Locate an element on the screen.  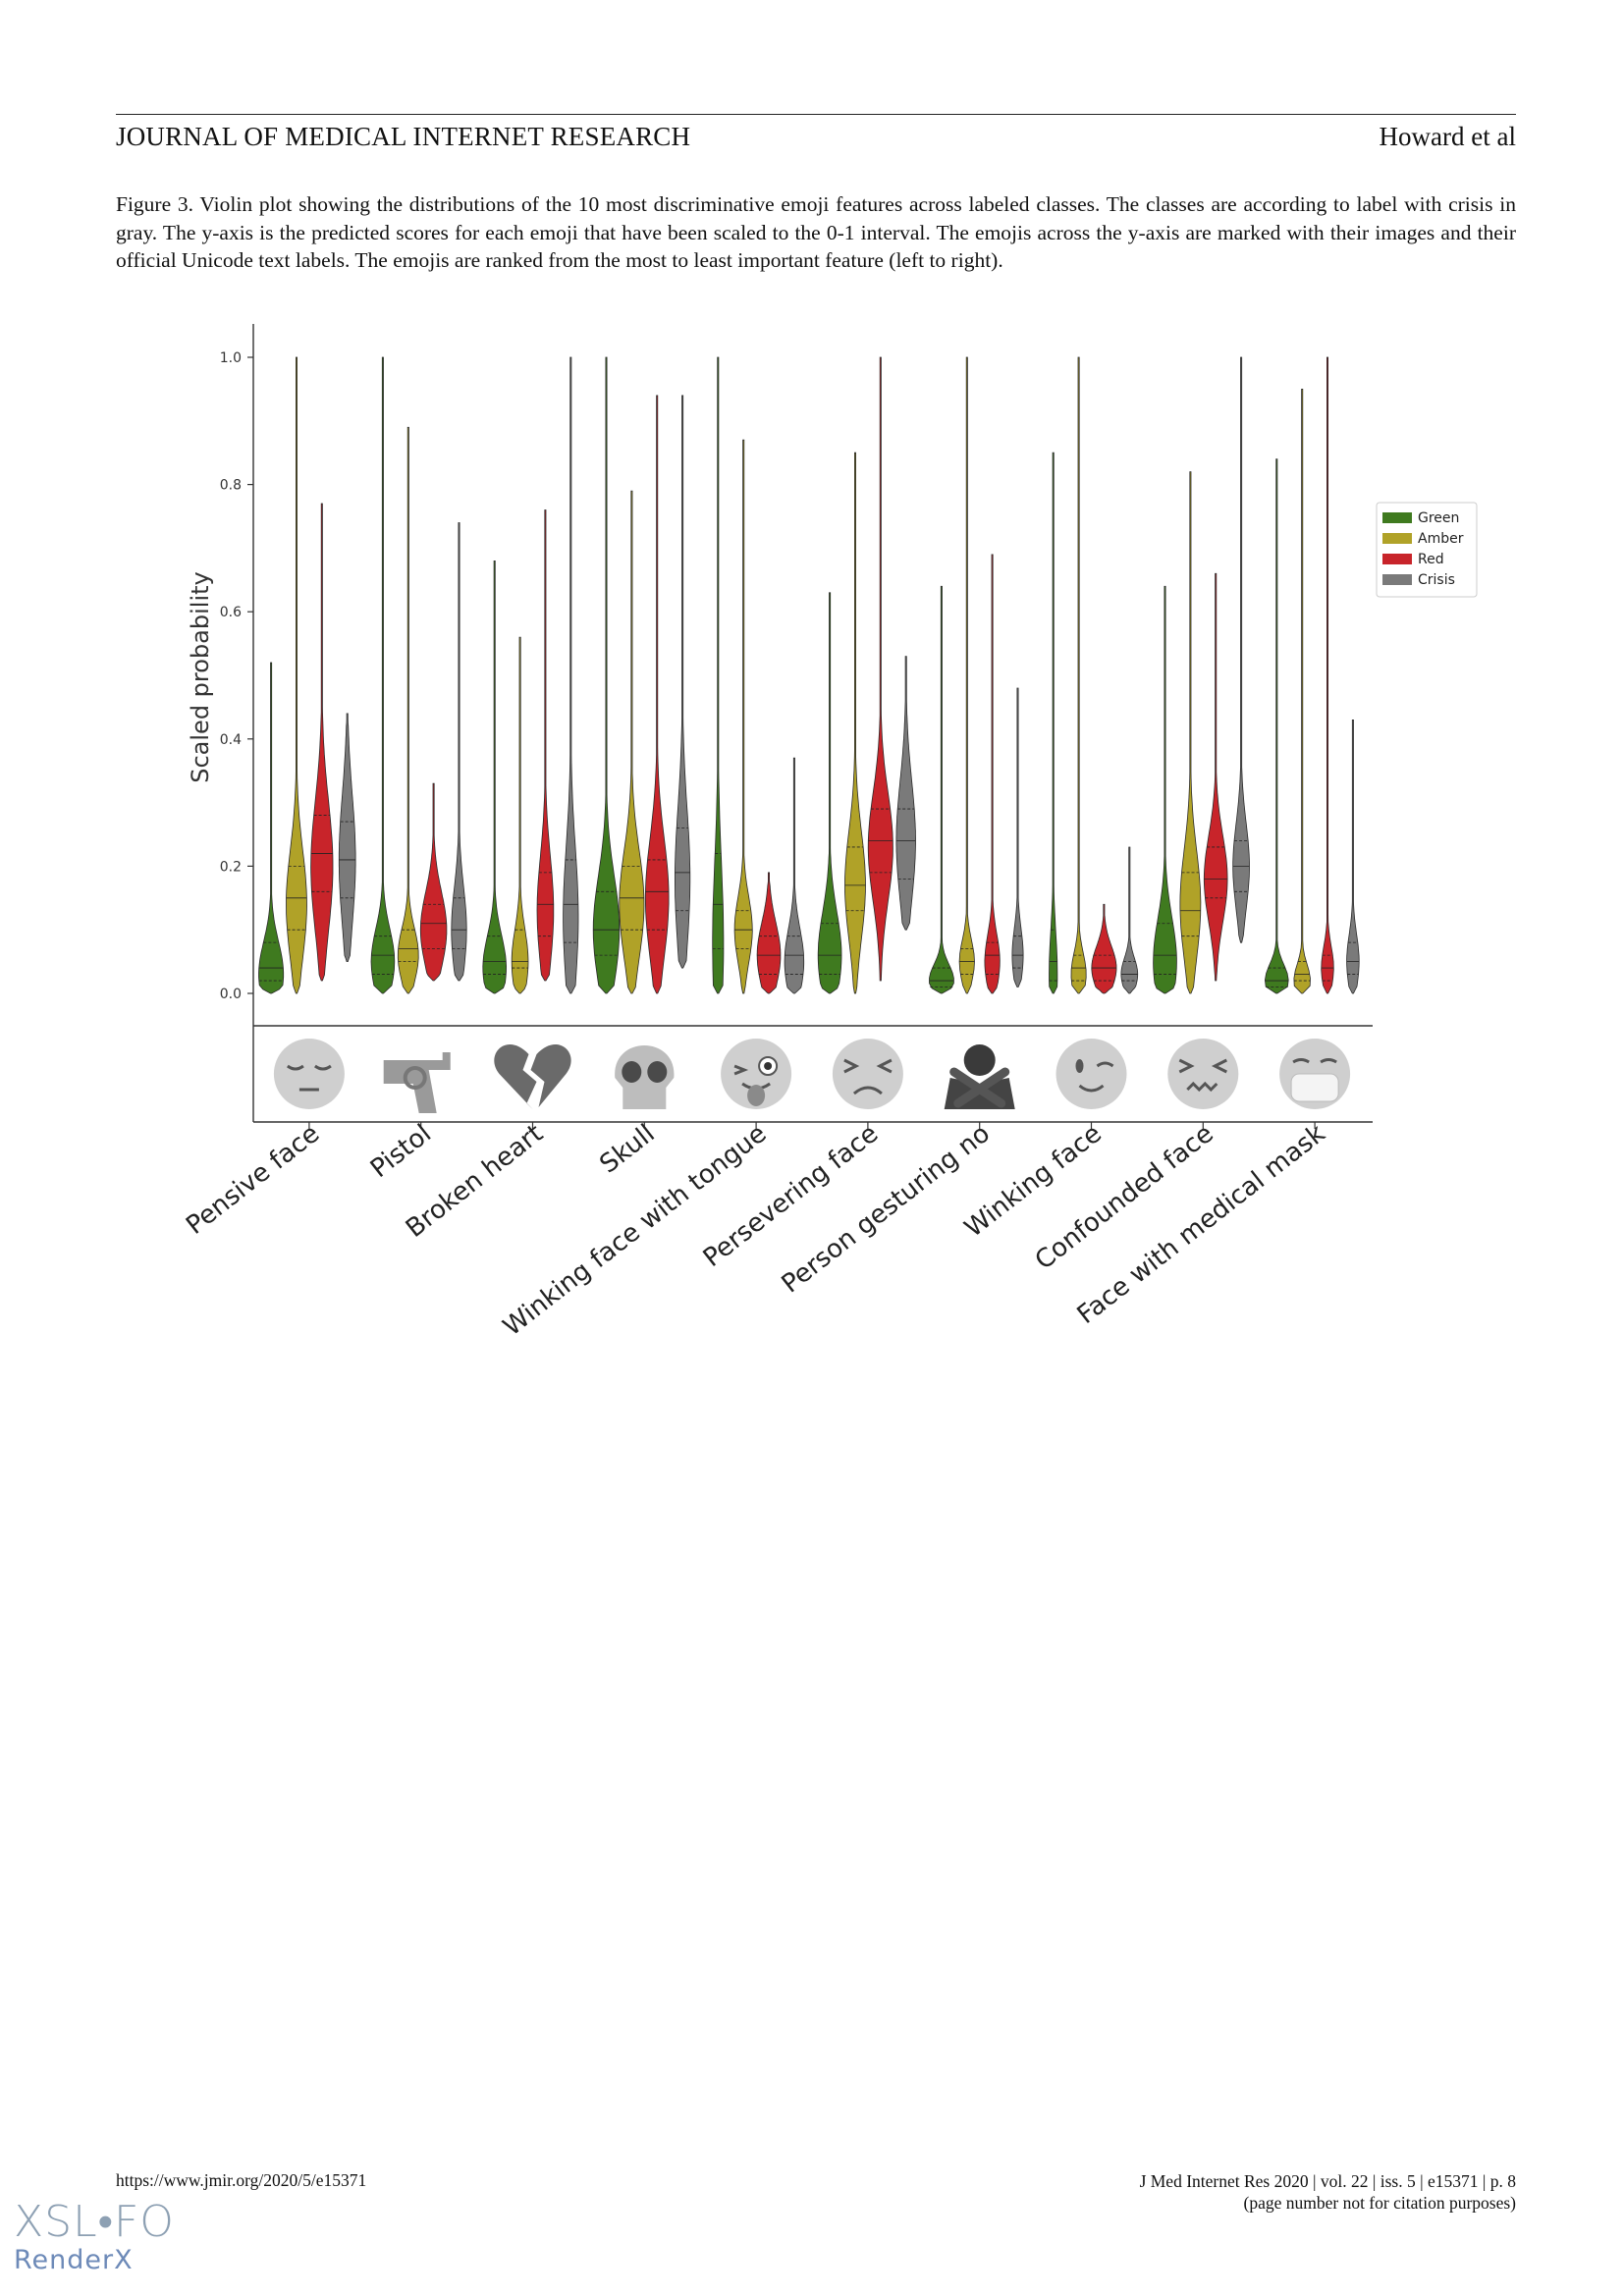
winking-face-icon is located at coordinates (1091, 1074).